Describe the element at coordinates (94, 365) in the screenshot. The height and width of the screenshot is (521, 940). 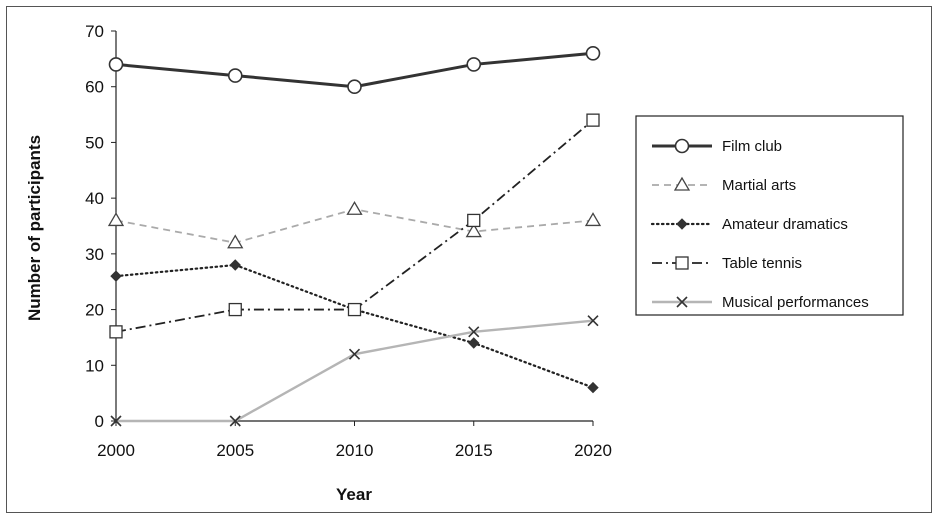
I see `y-tick-label: 10` at that location.